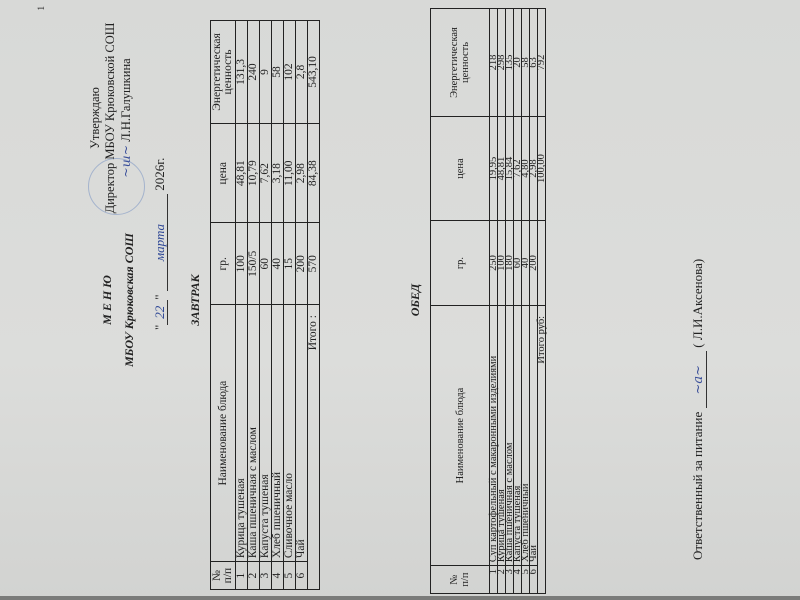 The image size is (800, 600). I want to click on school-name: МБОУ Крюковская СОШ, so click(129, 300).